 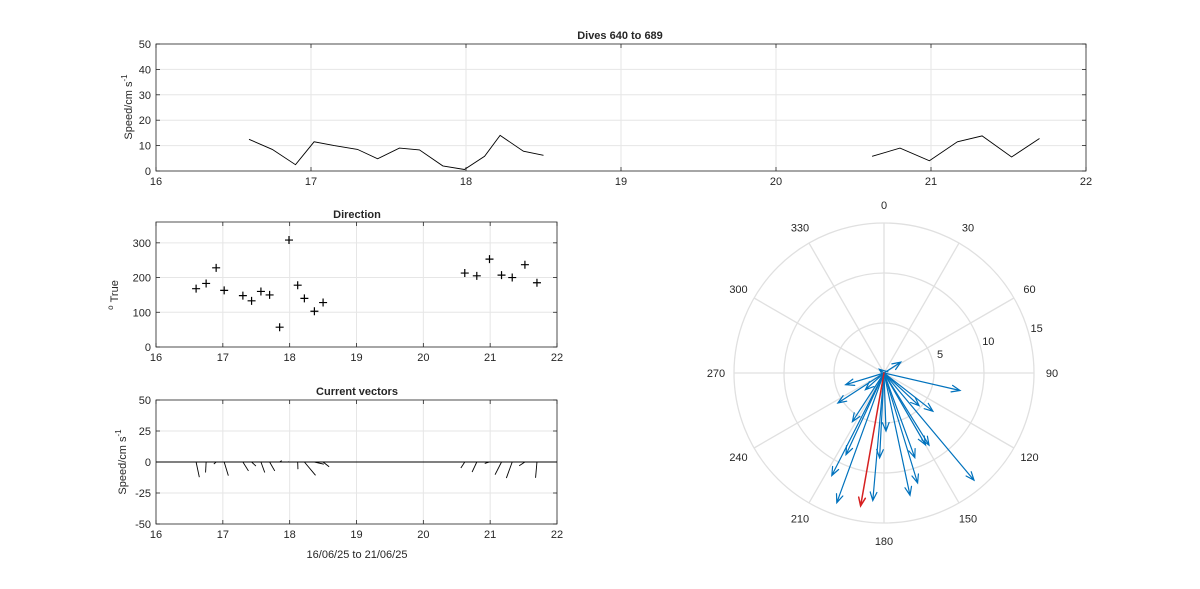 I want to click on direction-panel: Direction oTrue 16 17 18 19 20 21 22 0 100 200 300, so click(x=334, y=286).